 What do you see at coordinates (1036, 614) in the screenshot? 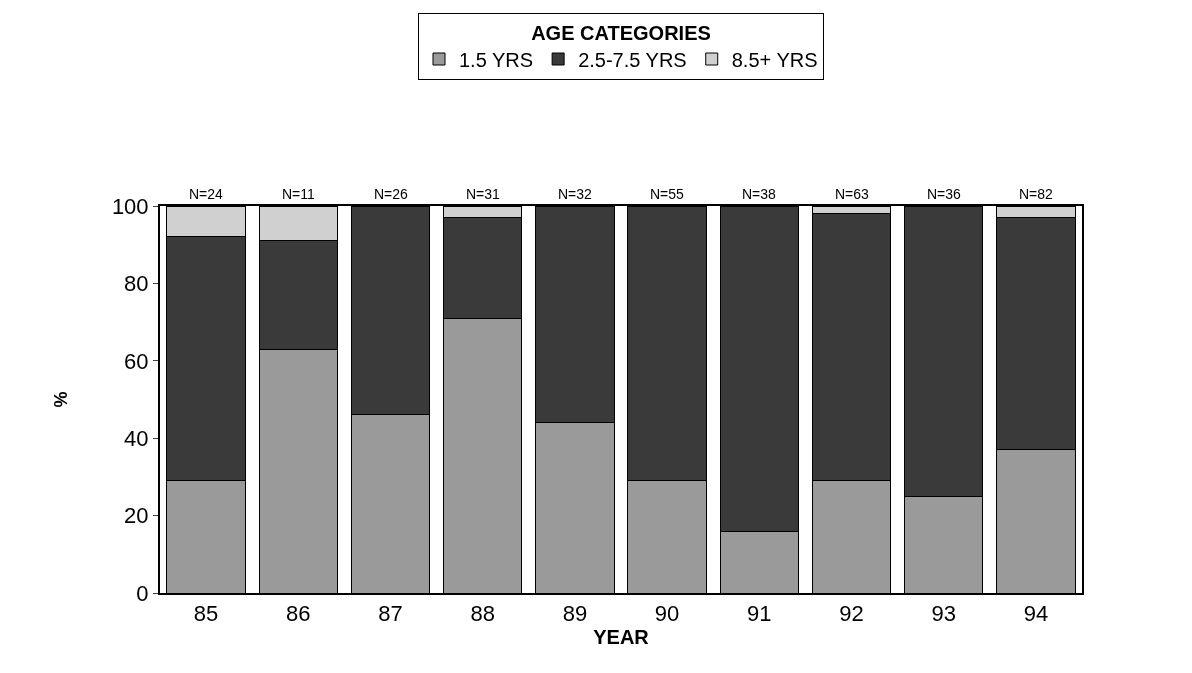
I see `x-tick-label: 94` at bounding box center [1036, 614].